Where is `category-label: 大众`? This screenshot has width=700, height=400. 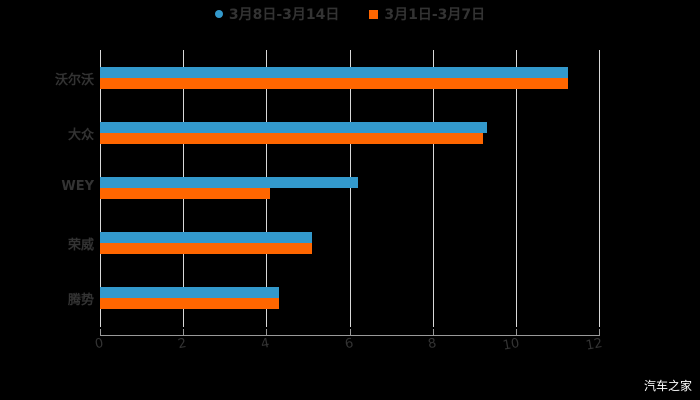 category-label: 大众 is located at coordinates (80, 135).